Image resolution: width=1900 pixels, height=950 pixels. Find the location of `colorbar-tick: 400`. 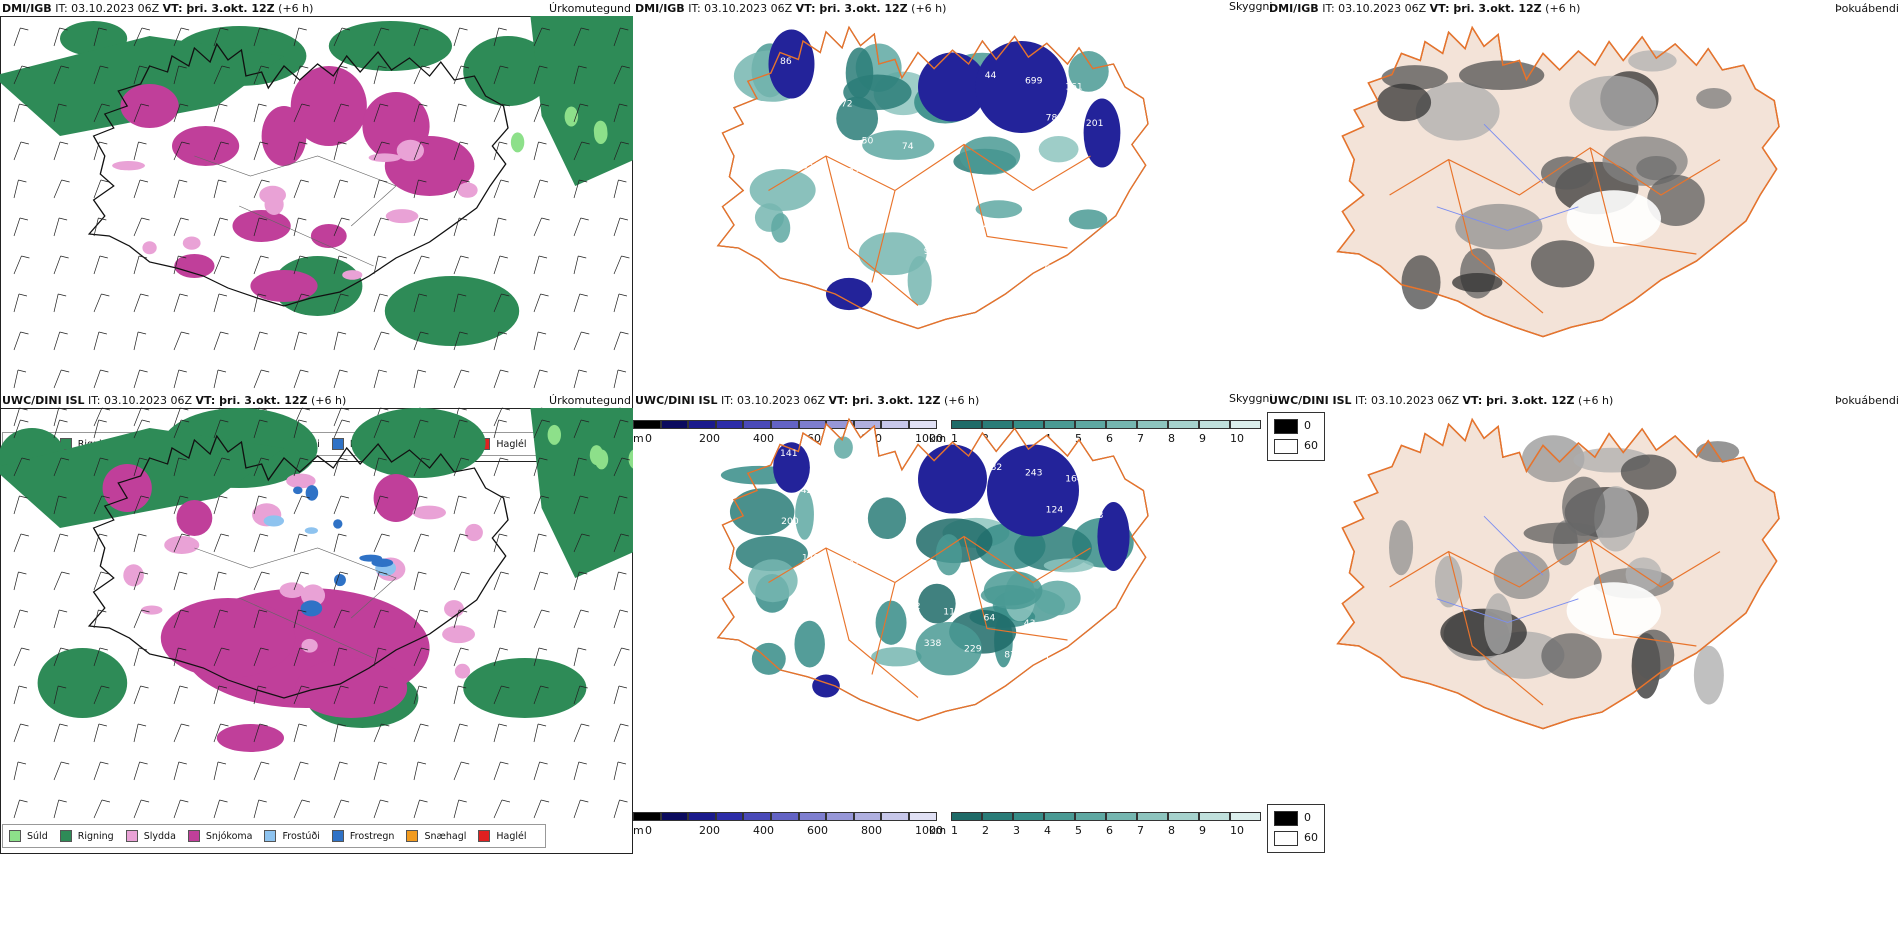

colorbar-tick: 400 is located at coordinates (763, 830).